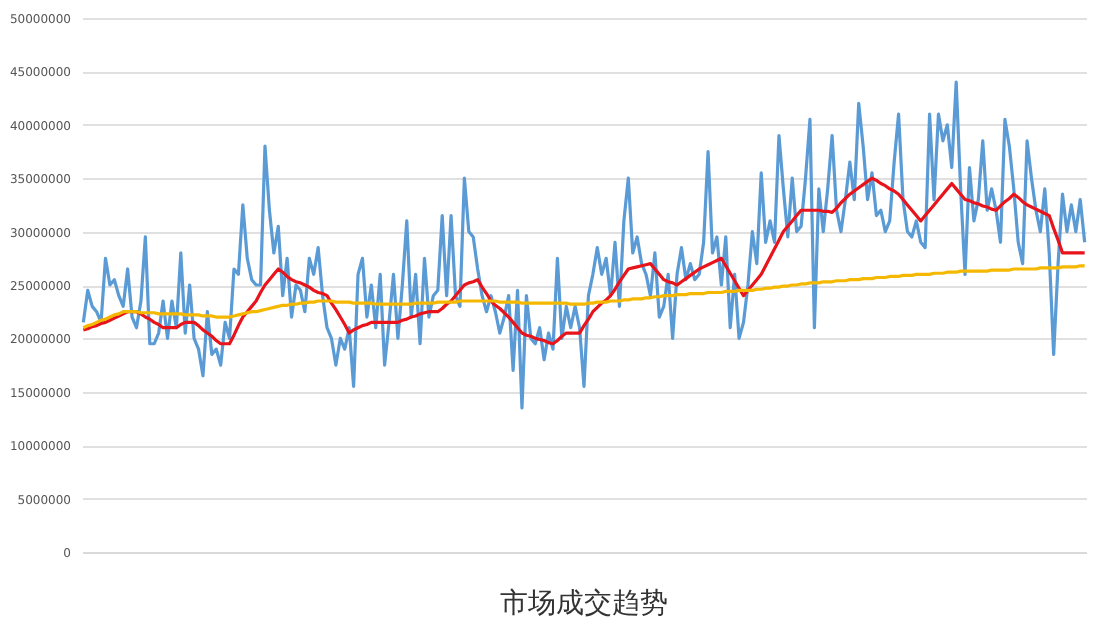 The image size is (1100, 630). I want to click on text: 市场成交趋势, so click(584, 604).